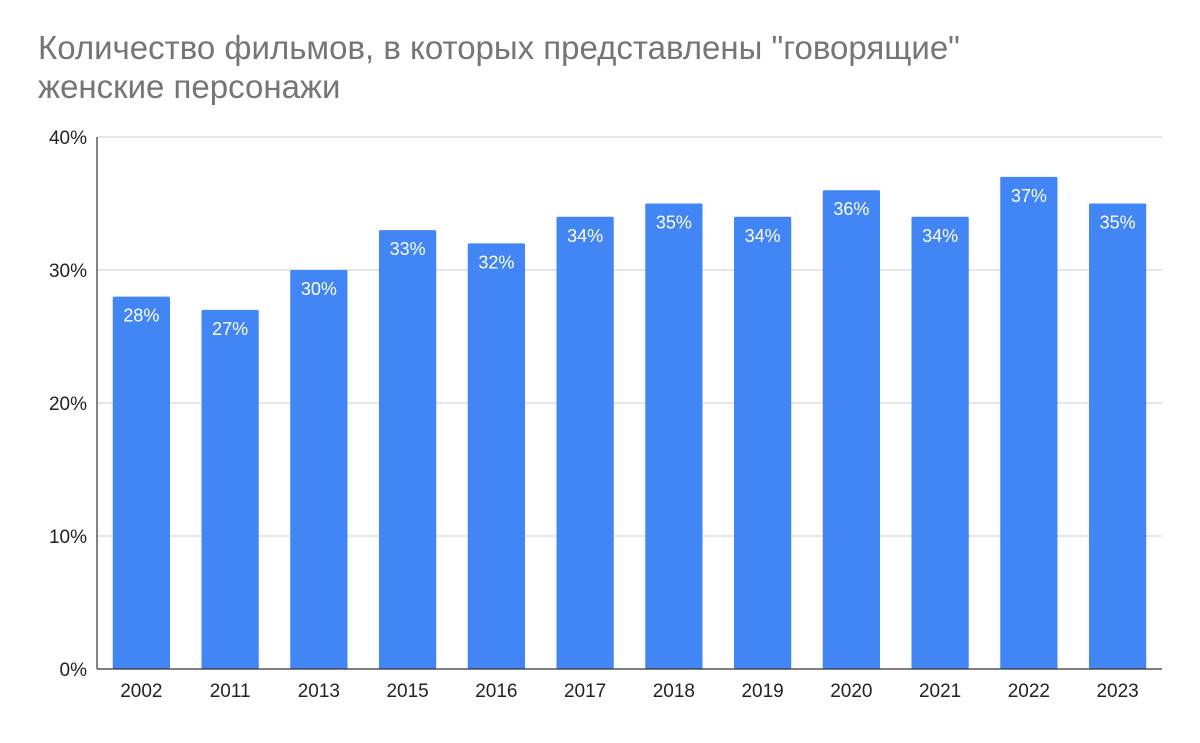  I want to click on data-label: 37%, so click(1029, 196).